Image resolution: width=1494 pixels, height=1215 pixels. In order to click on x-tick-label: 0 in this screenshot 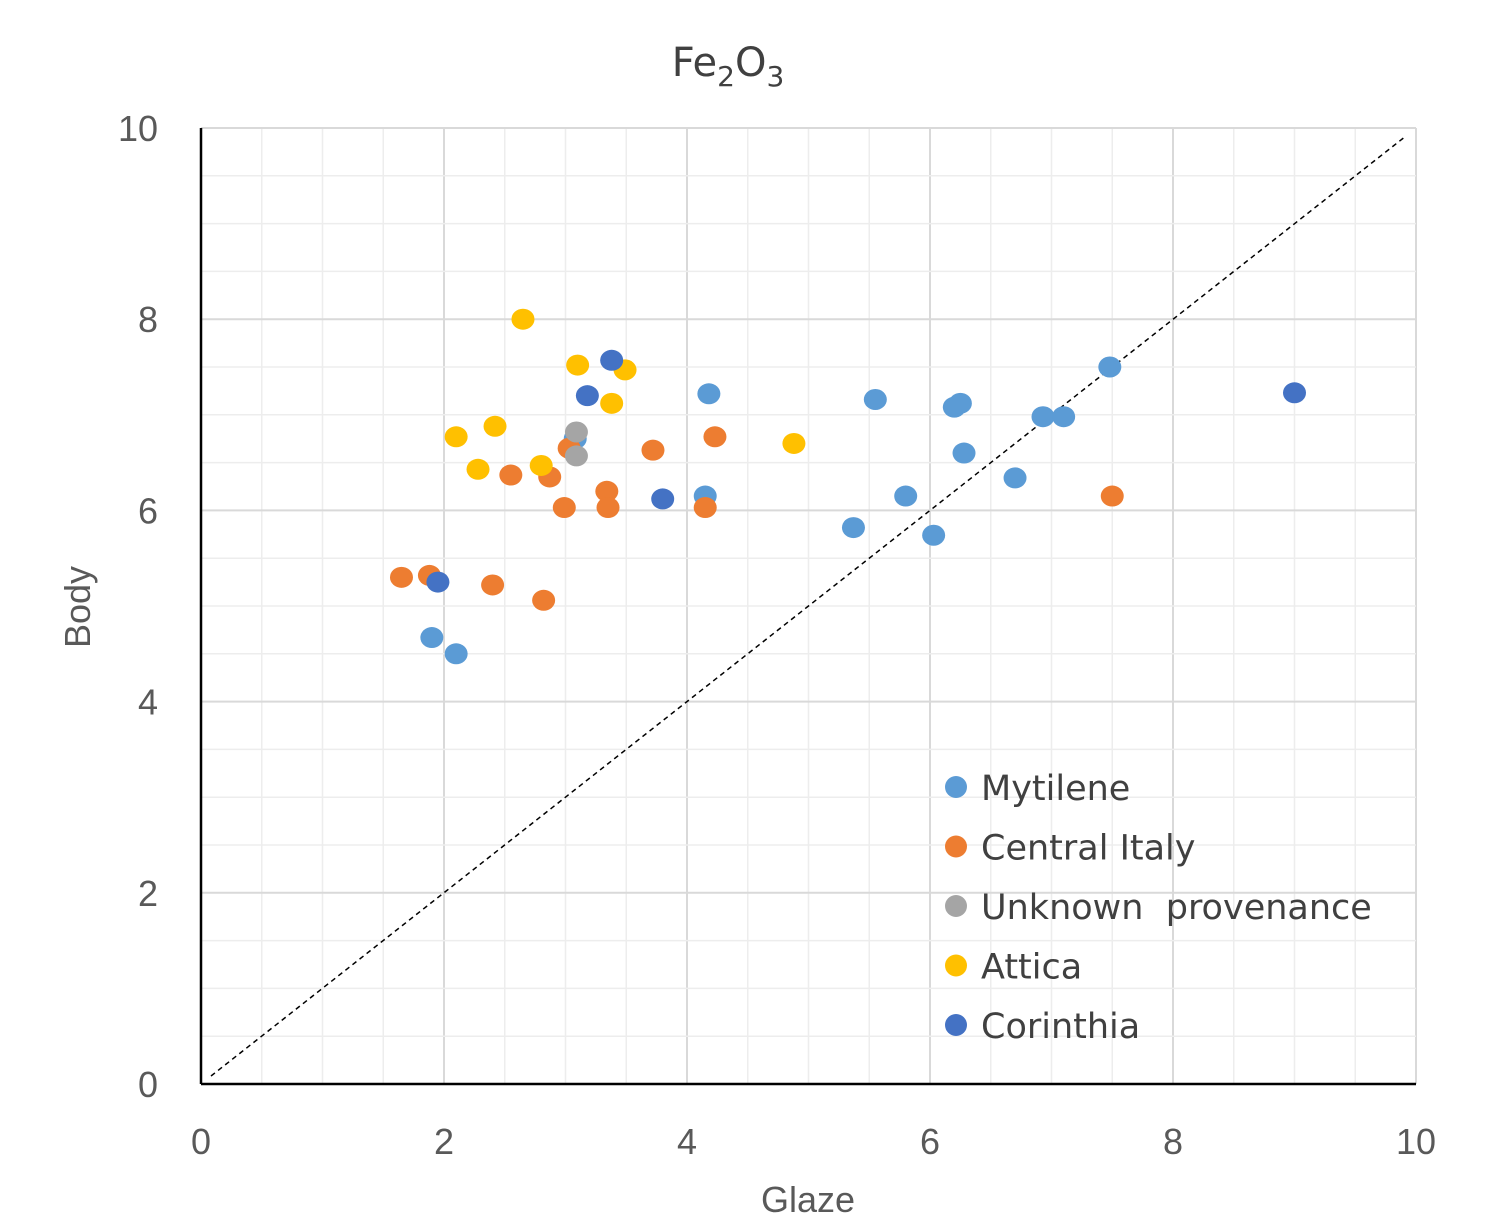, I will do `click(201, 1141)`.